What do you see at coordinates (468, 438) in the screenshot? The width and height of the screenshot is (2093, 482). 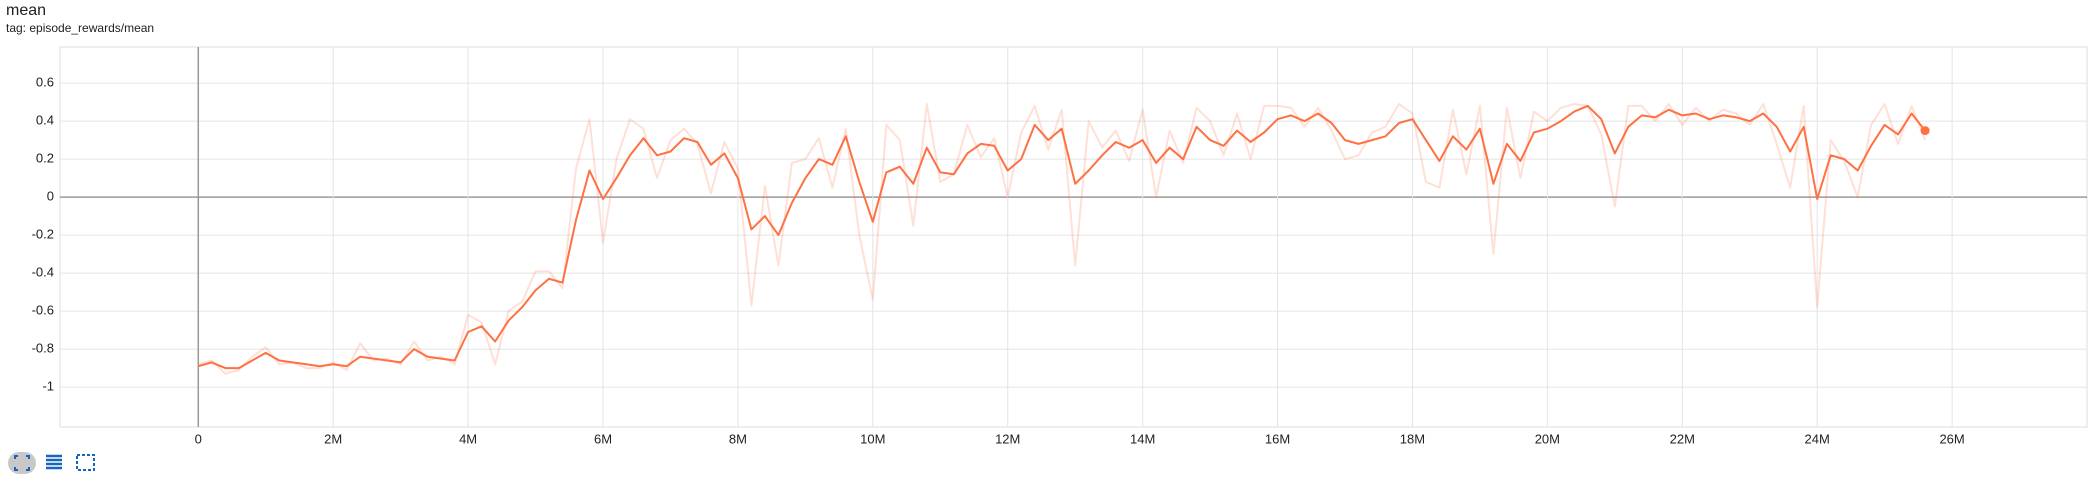 I see `x-tick-label: 4M` at bounding box center [468, 438].